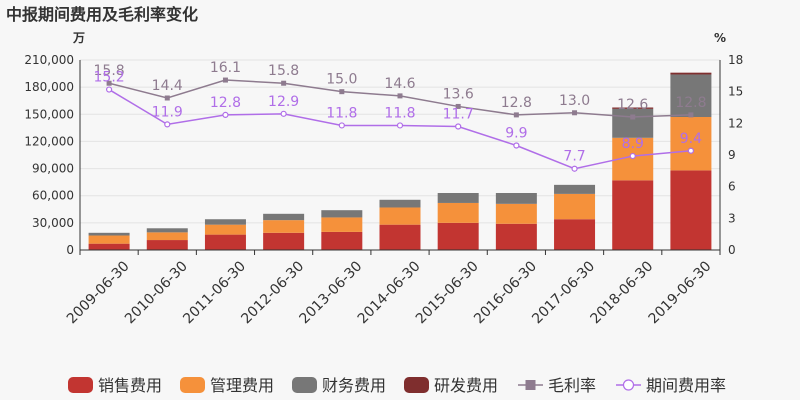  Describe the element at coordinates (632, 105) in the screenshot. I see `data-label-0-9: 12.6` at that location.